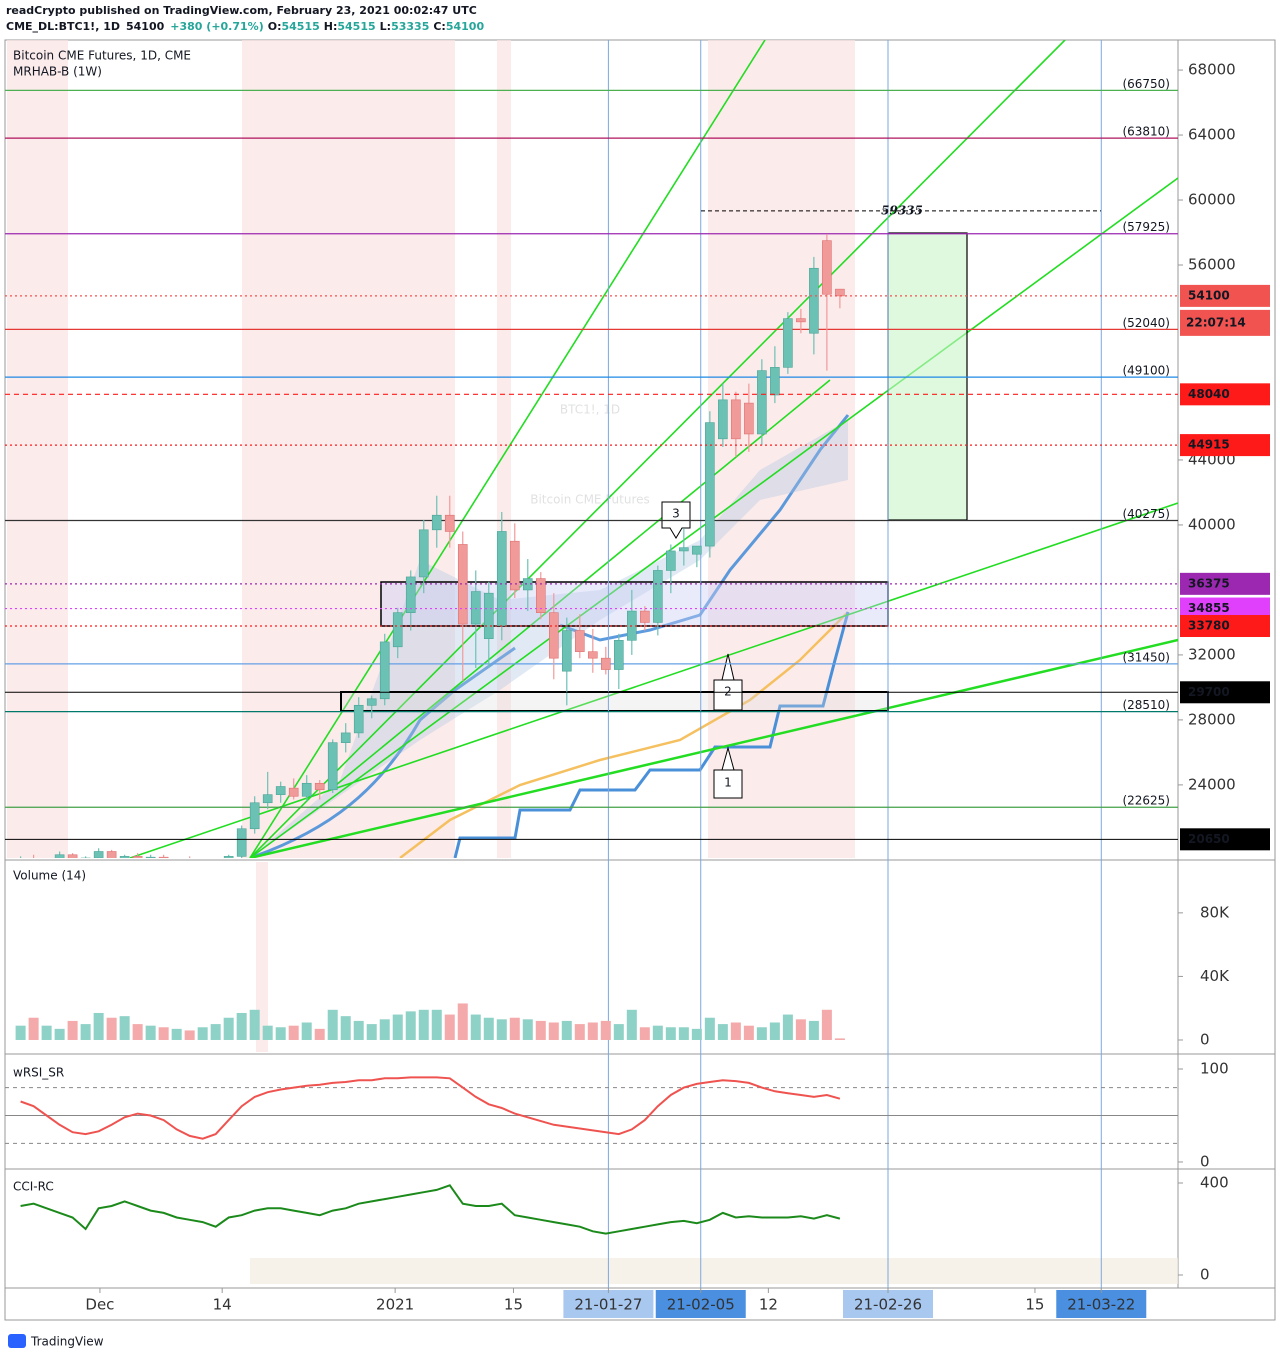 The width and height of the screenshot is (1280, 1359). I want to click on level-label: (66750), so click(1146, 84).